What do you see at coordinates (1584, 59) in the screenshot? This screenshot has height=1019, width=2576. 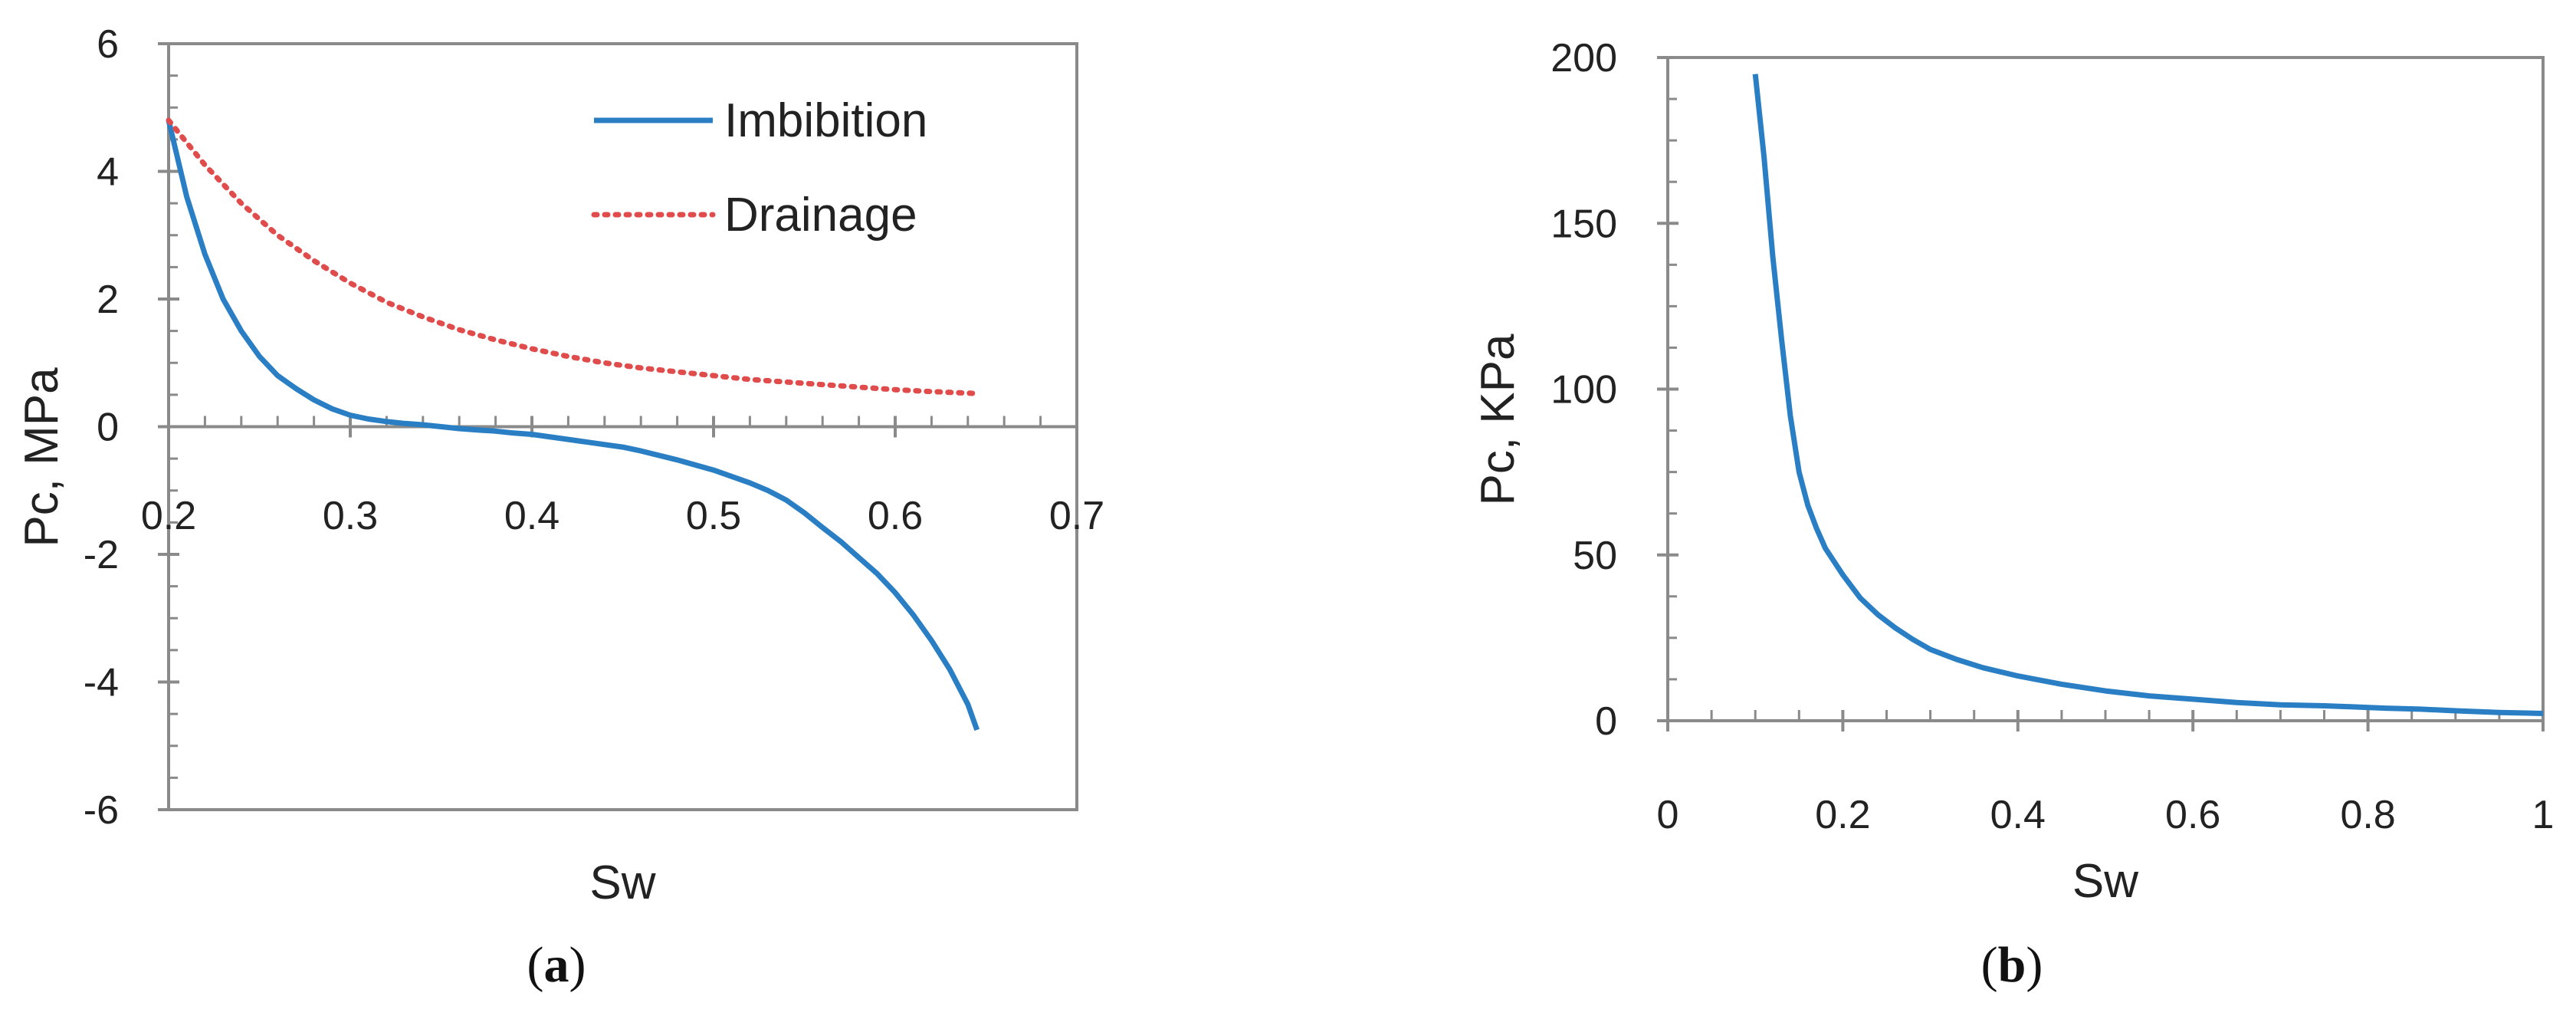 I see `y-tick-label-b: 200` at bounding box center [1584, 59].